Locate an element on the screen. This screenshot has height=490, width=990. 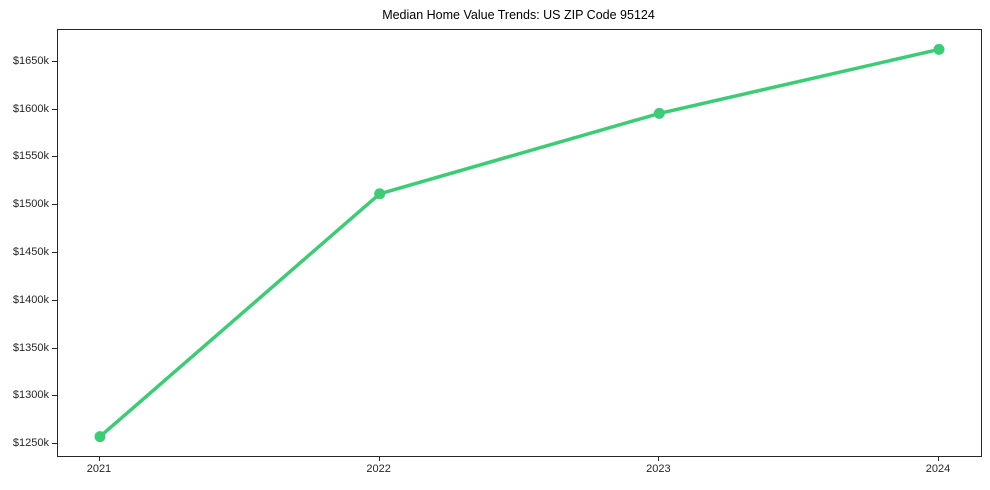
data-point-2023 is located at coordinates (659, 113).